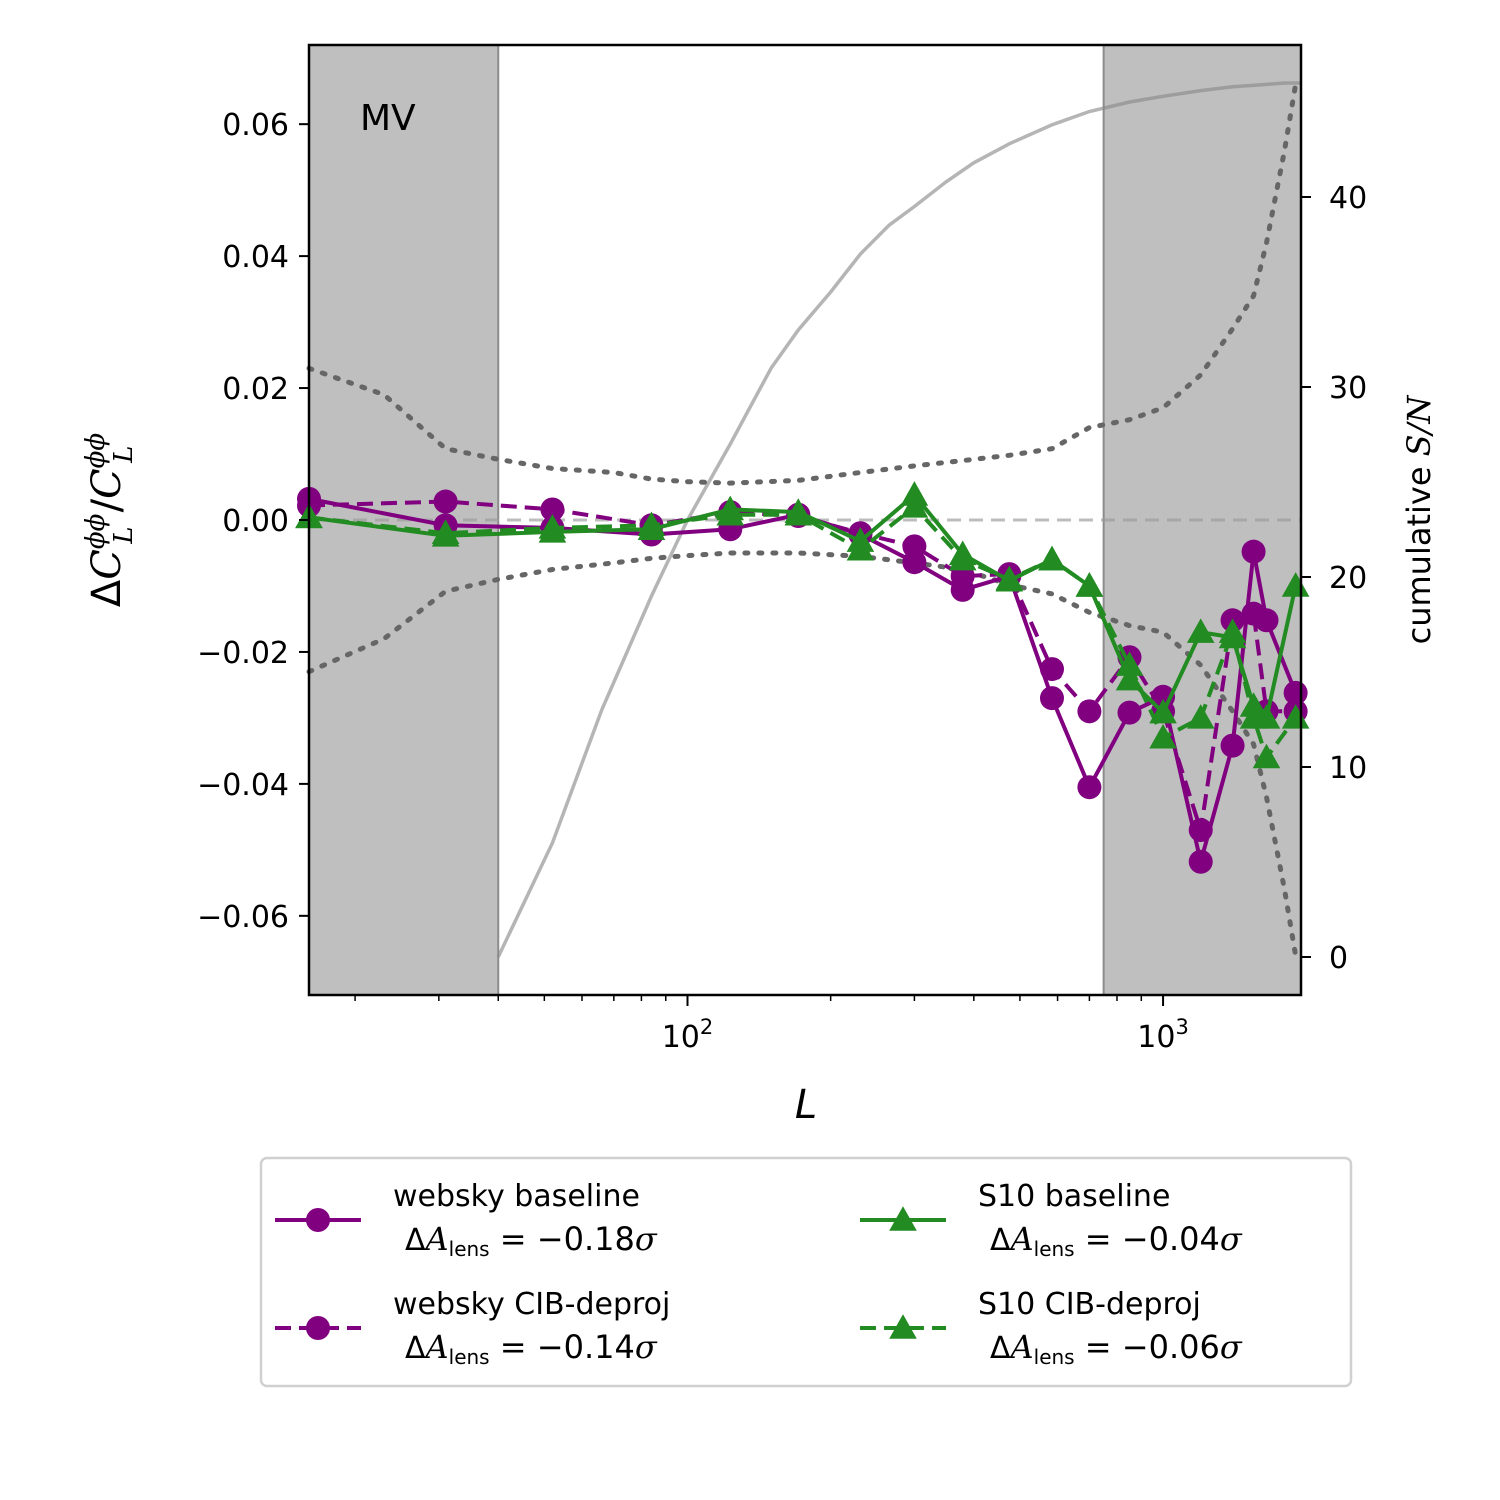  What do you see at coordinates (1348, 768) in the screenshot?
I see `y2-tick-label: 10` at bounding box center [1348, 768].